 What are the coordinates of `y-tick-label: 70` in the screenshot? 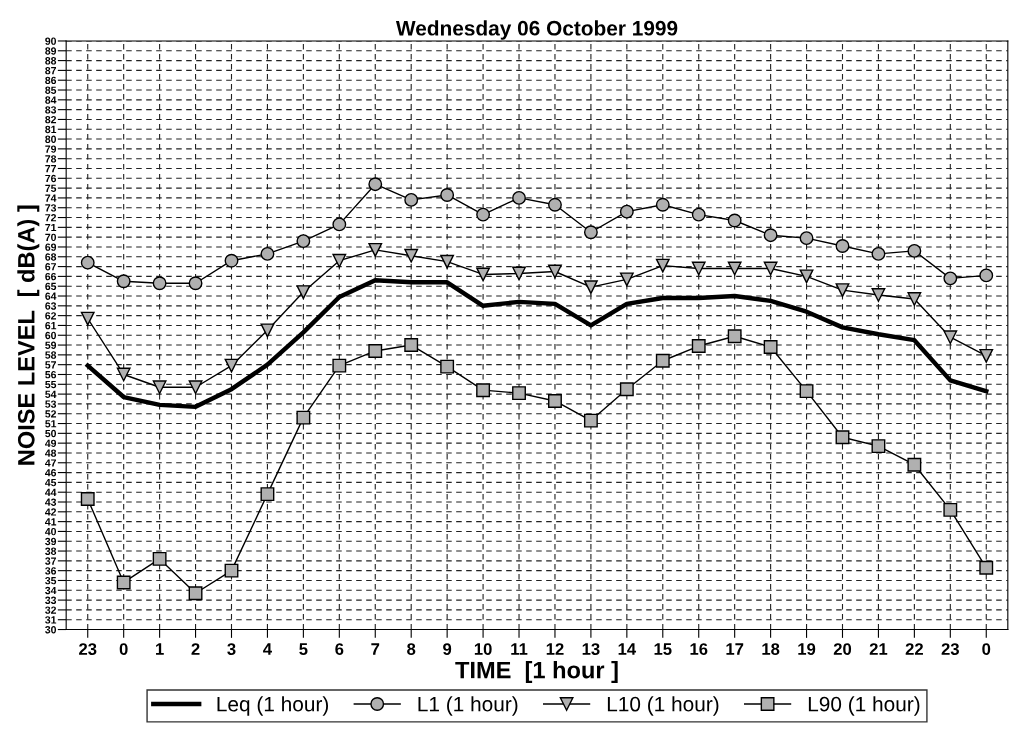 It's located at (51, 237).